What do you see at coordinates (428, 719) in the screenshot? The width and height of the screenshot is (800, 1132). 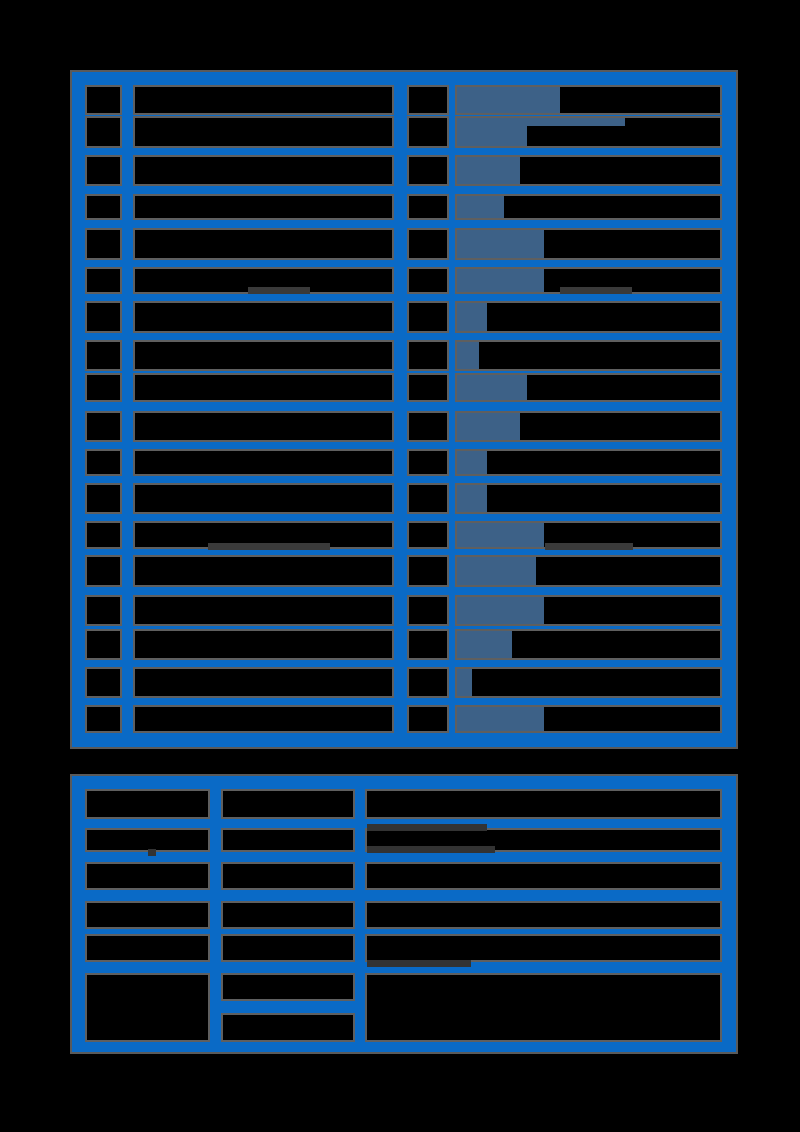 I see `table1-cell-r18-c3` at bounding box center [428, 719].